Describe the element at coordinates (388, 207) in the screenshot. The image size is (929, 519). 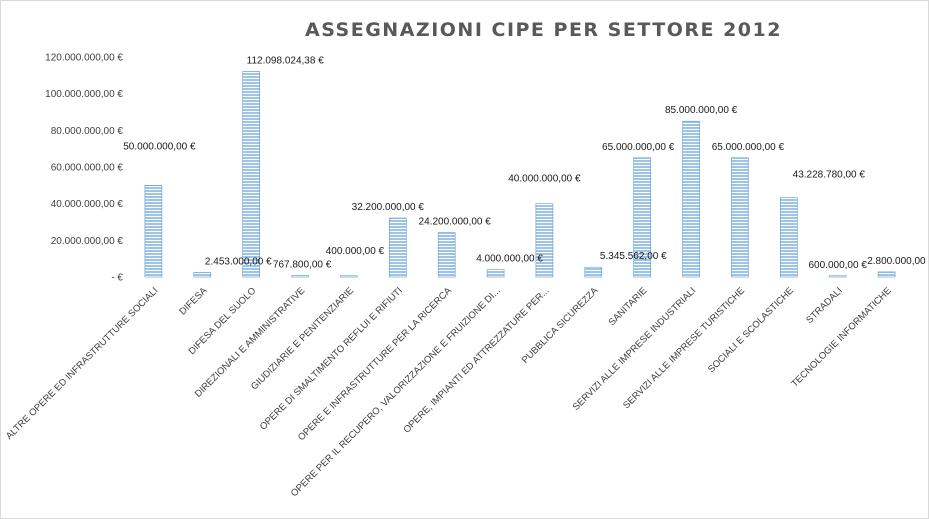
I see `data-label: 32.200.000,00 €` at that location.